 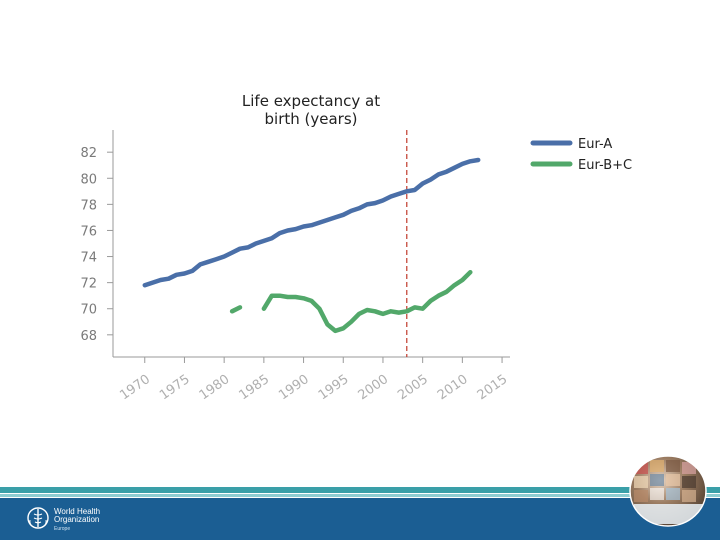 I want to click on who-logo: World Health Organization Europe, so click(x=101, y=521).